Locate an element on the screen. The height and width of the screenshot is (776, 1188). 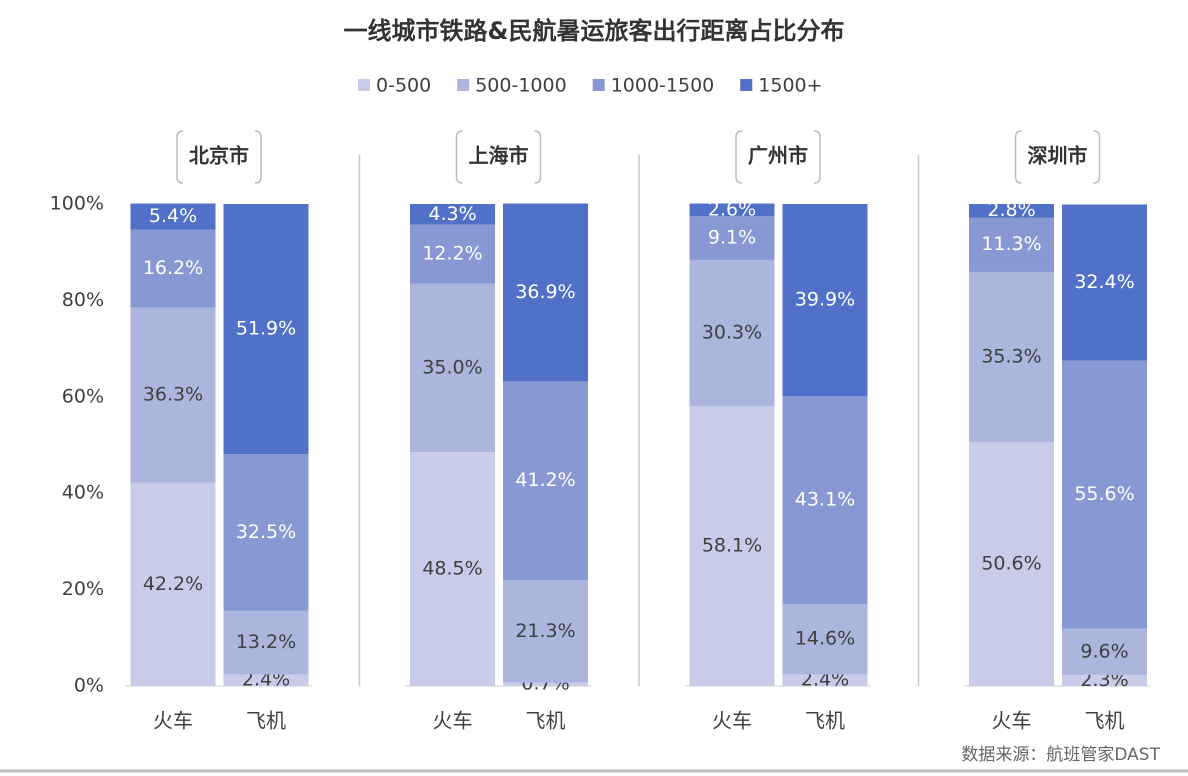
data-label: 32.5% is located at coordinates (266, 532).